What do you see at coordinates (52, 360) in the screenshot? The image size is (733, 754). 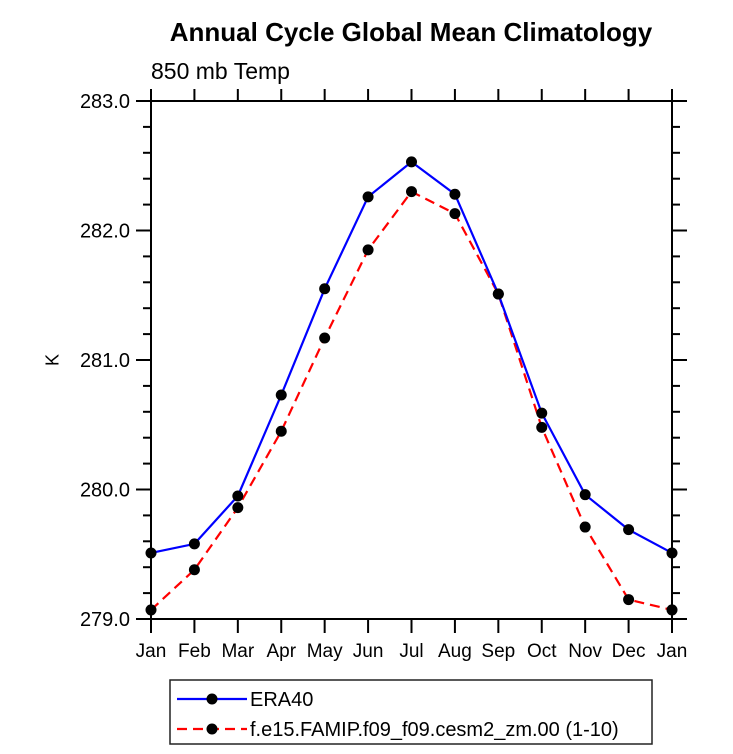 I see `y-axis-label: K` at bounding box center [52, 360].